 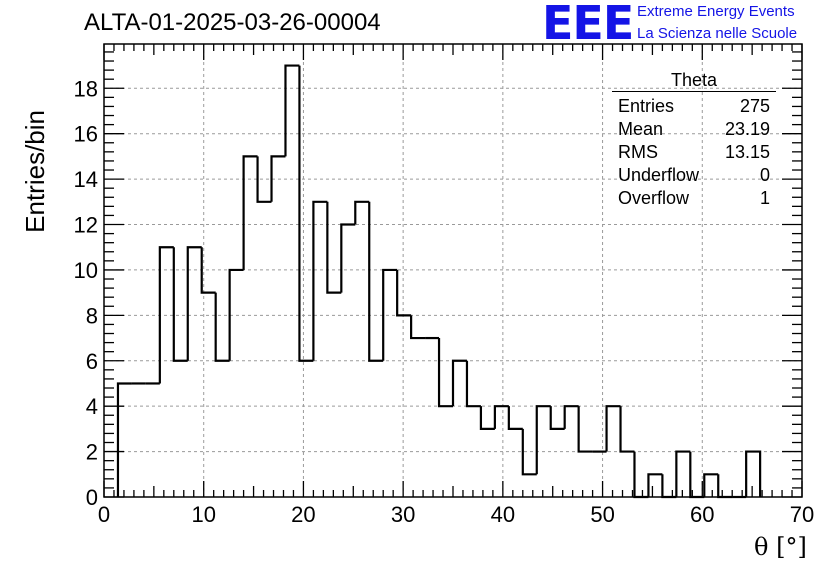 What do you see at coordinates (754, 106) in the screenshot?
I see `stats-value: 275` at bounding box center [754, 106].